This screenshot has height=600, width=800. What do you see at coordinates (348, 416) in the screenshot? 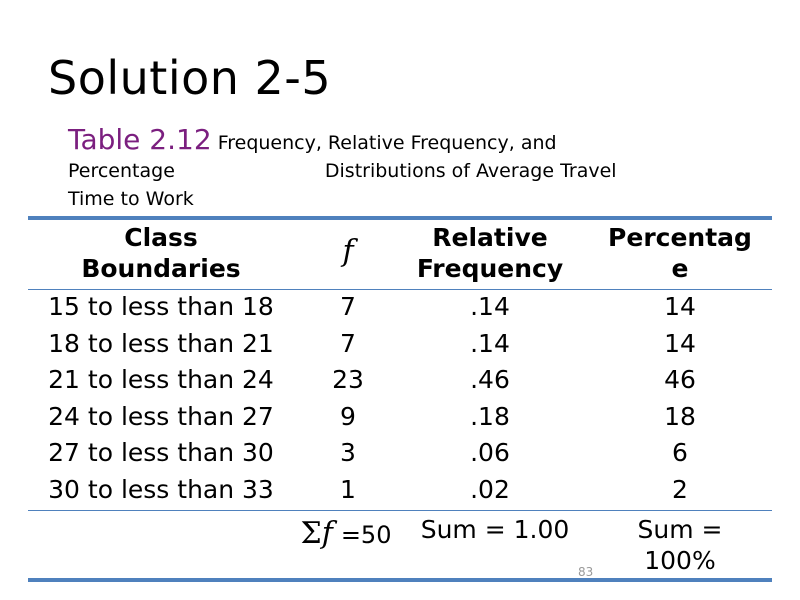
I see `cell-f: 9` at bounding box center [348, 416].